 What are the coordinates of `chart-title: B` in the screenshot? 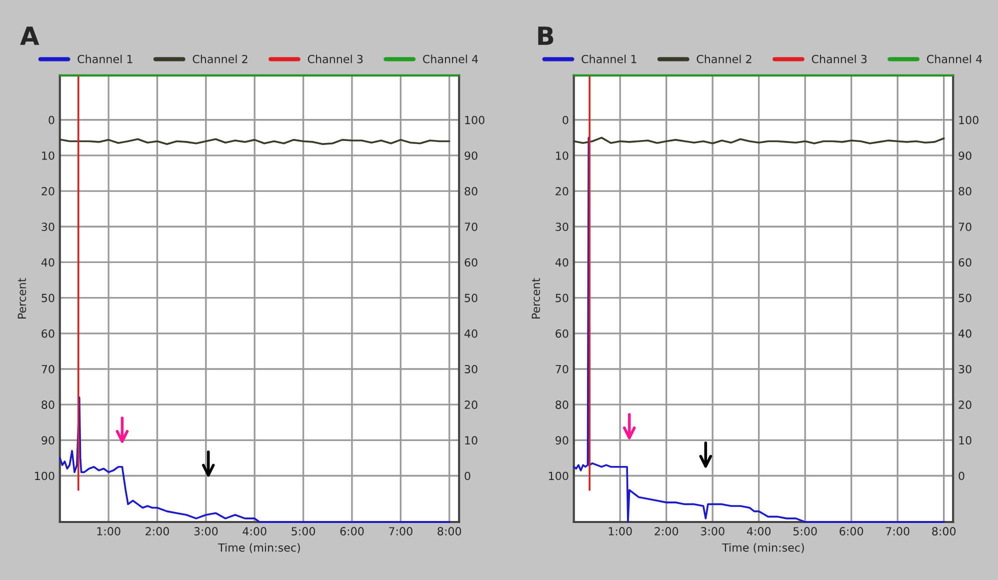 It's located at (546, 35).